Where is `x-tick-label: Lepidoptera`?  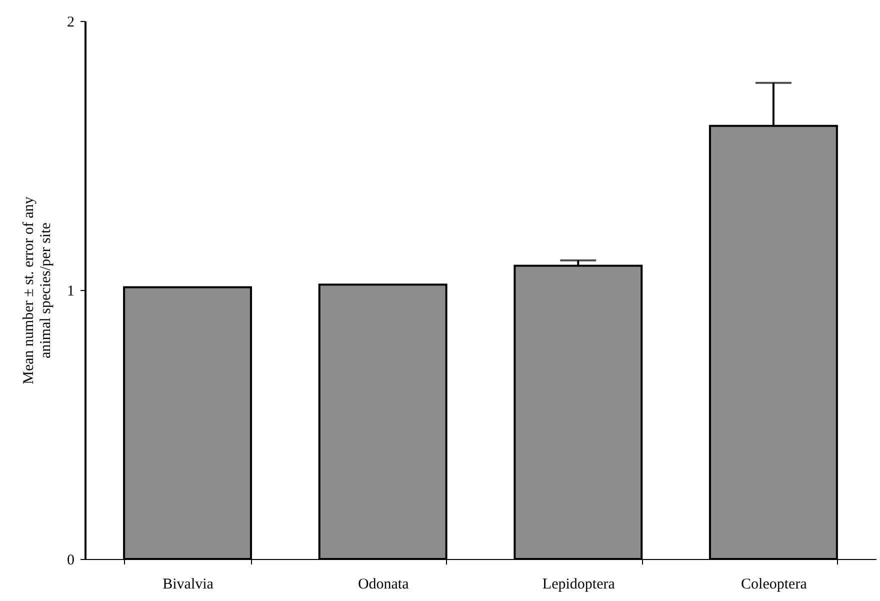
x-tick-label: Lepidoptera is located at coordinates (579, 584).